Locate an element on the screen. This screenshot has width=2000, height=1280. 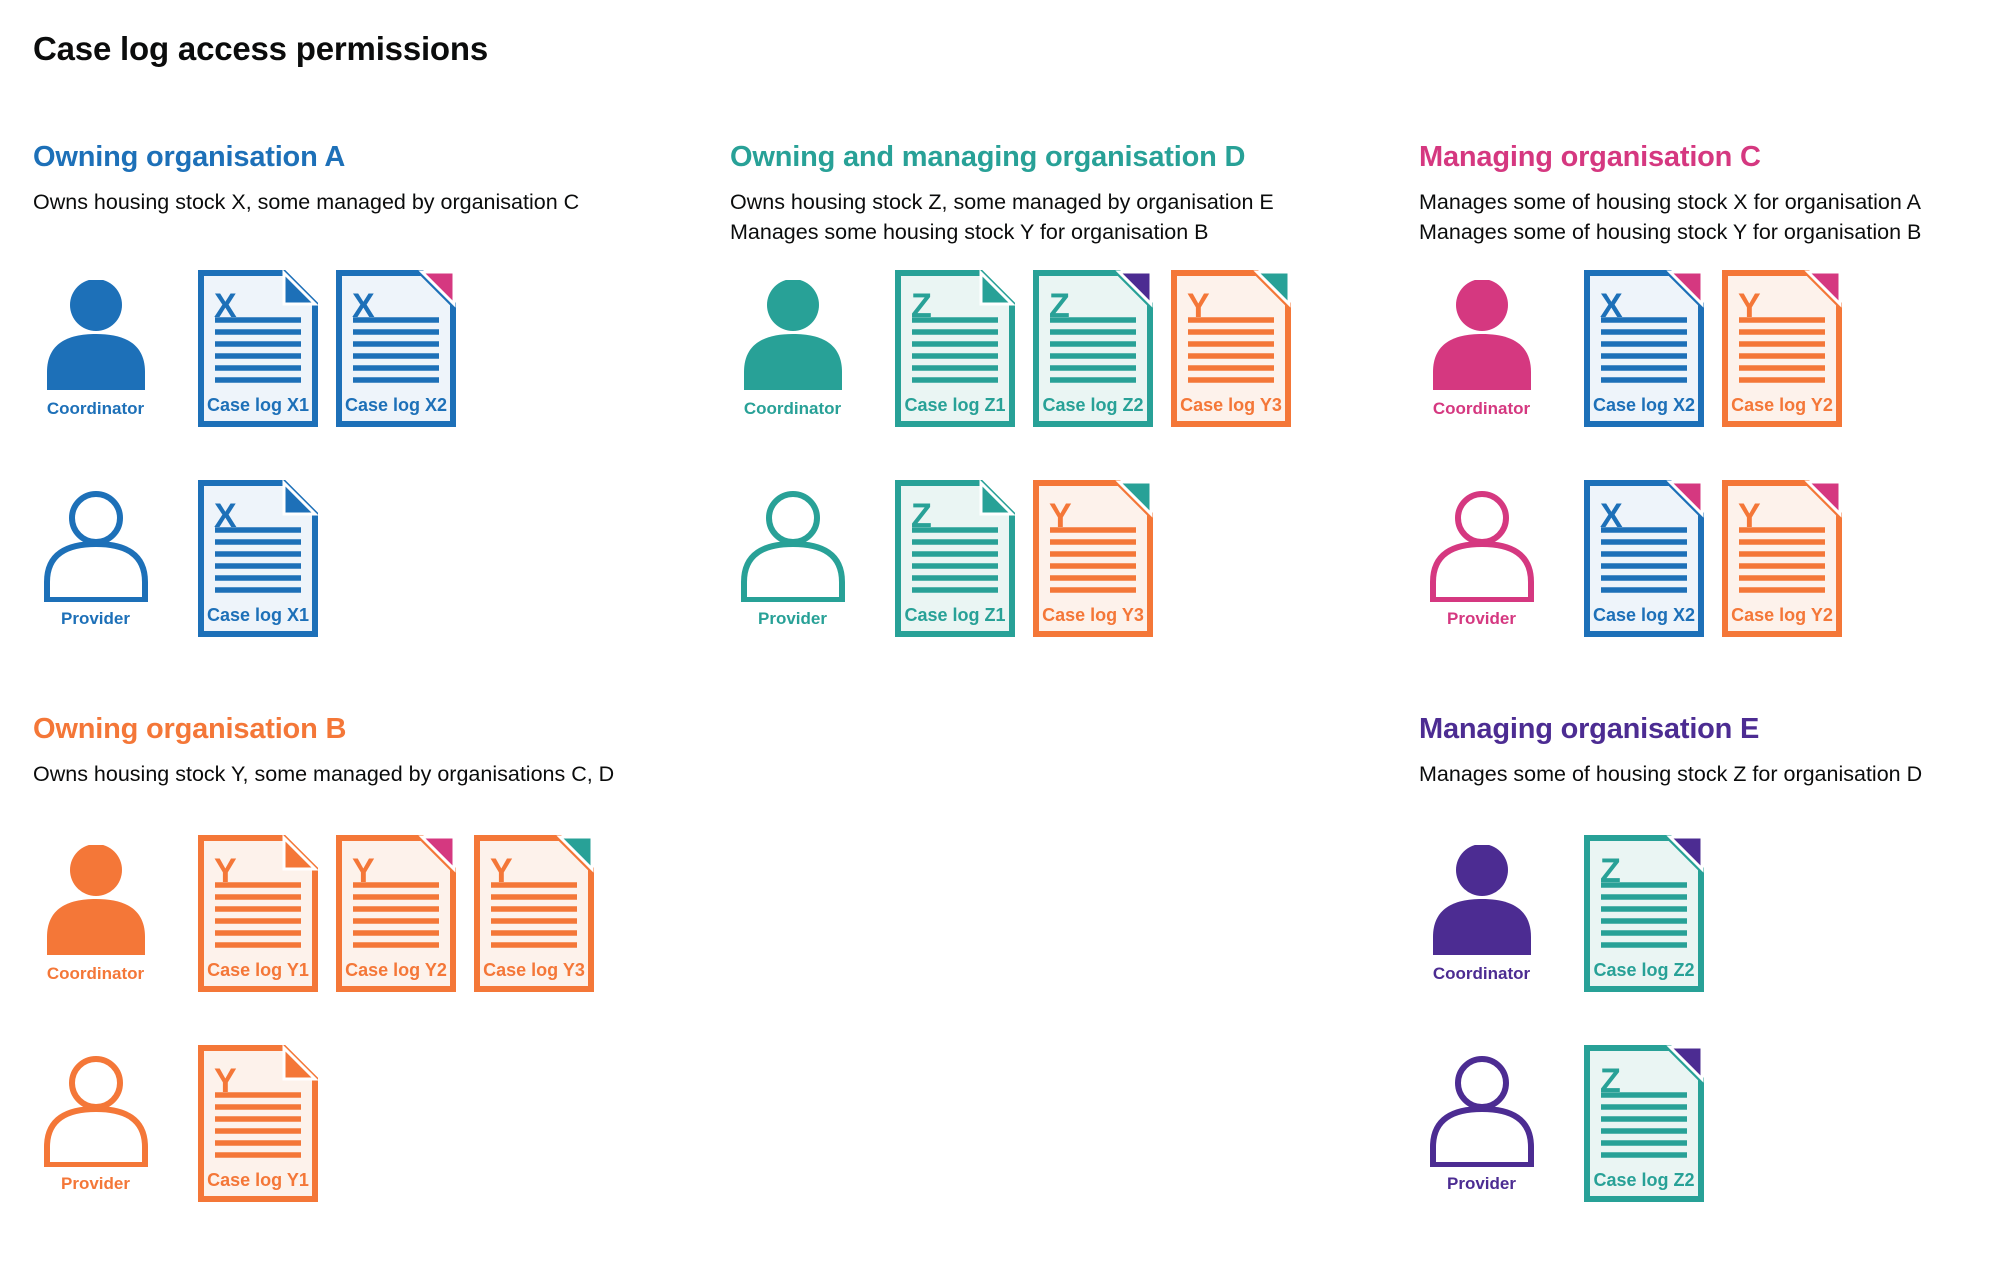
section-heading: Owning organisation B is located at coordinates (190, 729).